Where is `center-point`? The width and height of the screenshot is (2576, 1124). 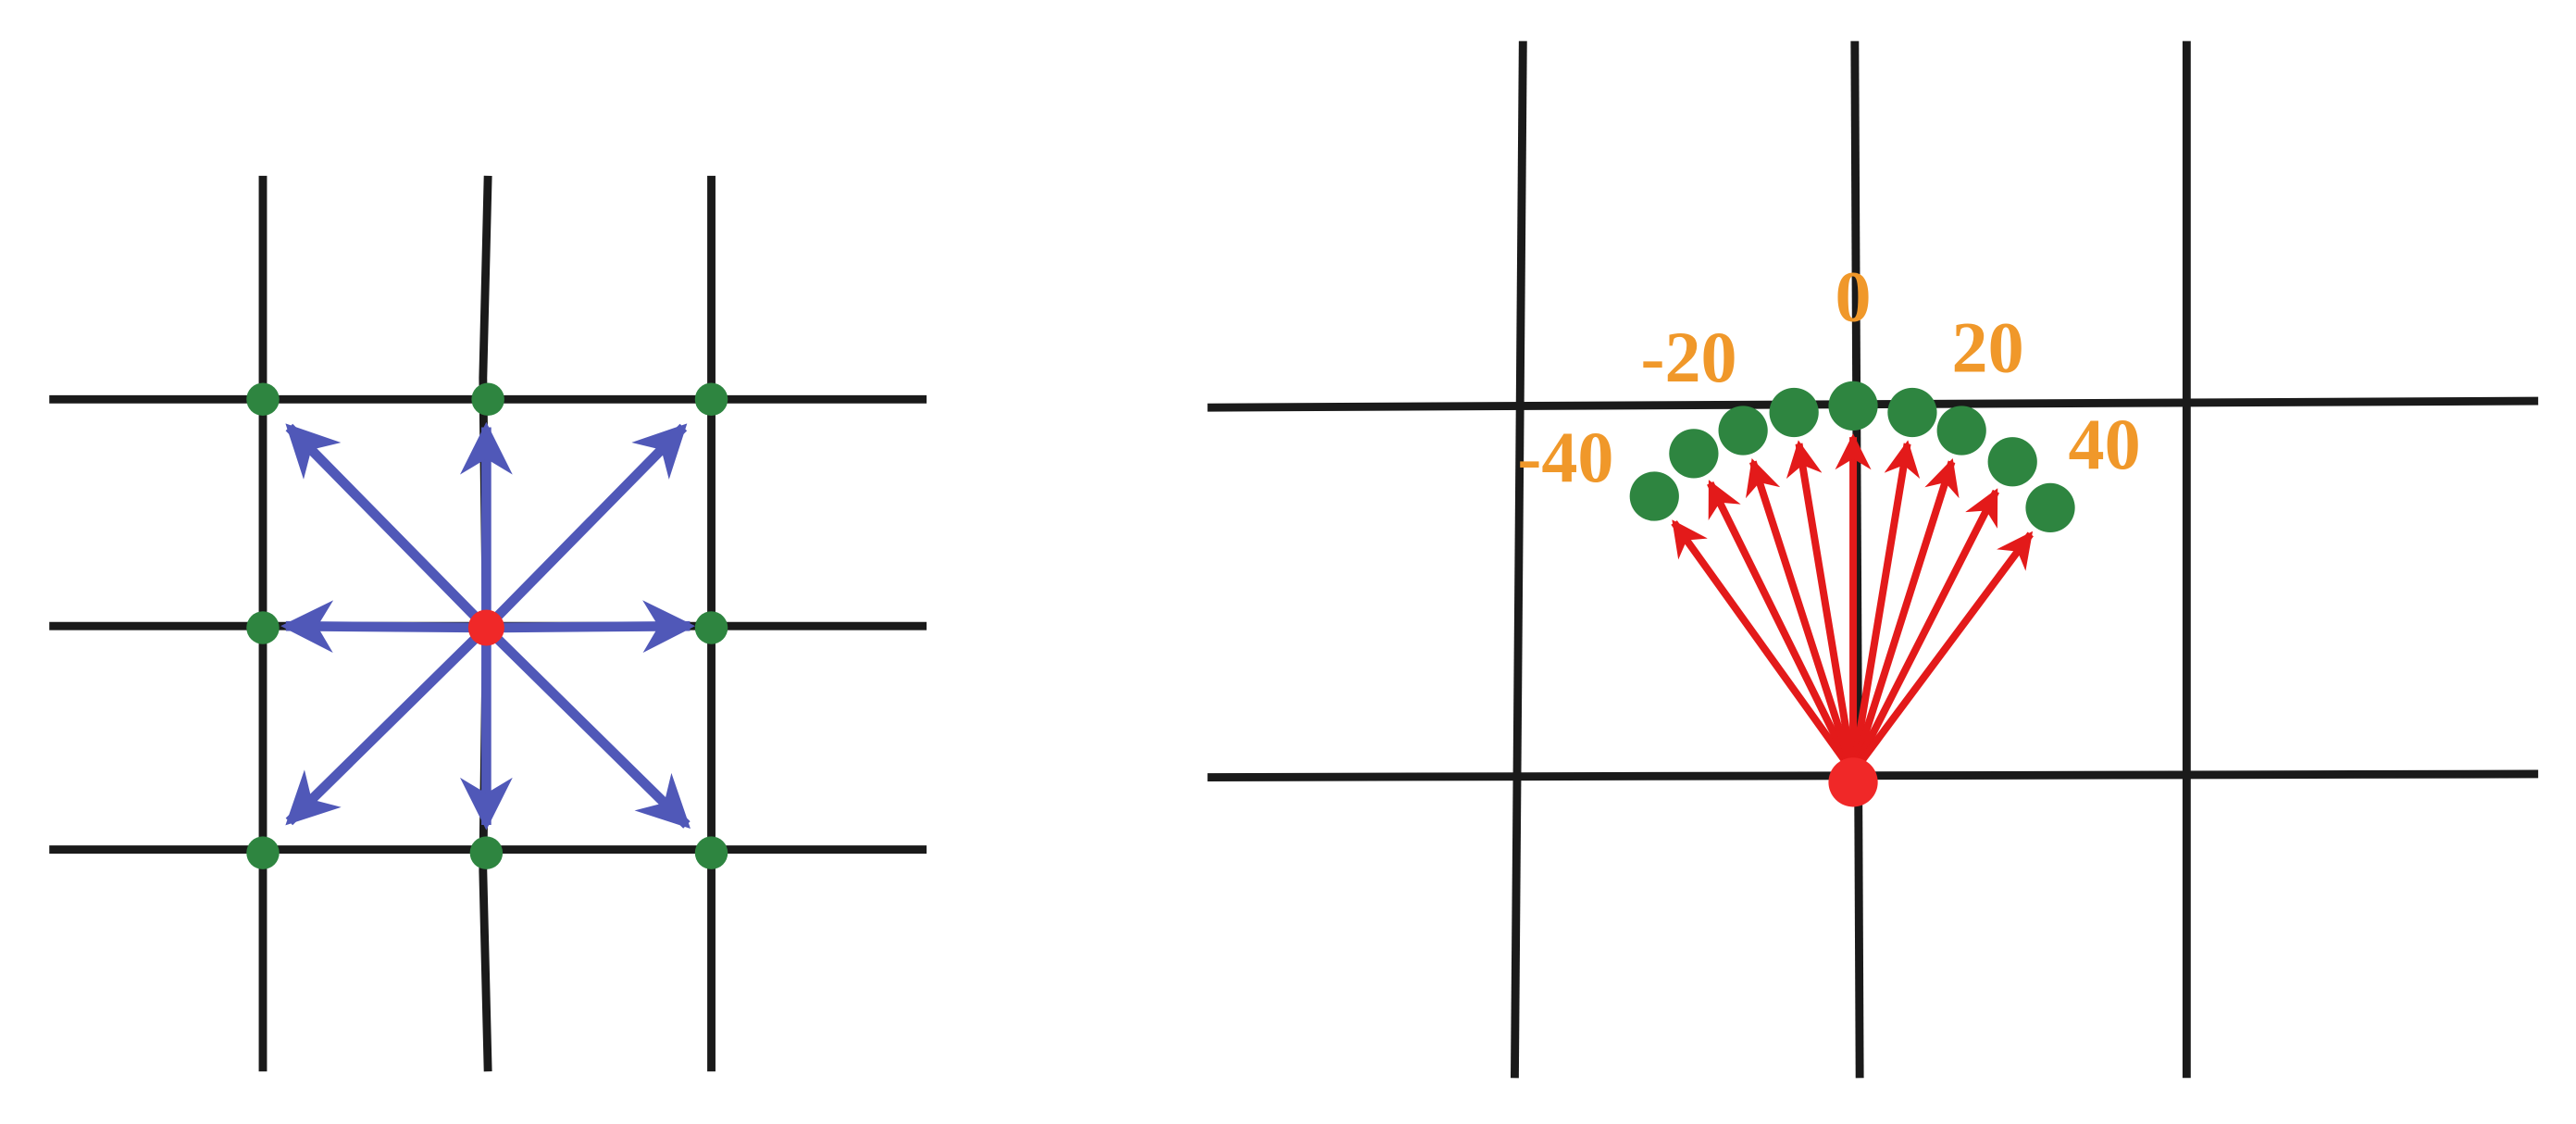 center-point is located at coordinates (485, 627).